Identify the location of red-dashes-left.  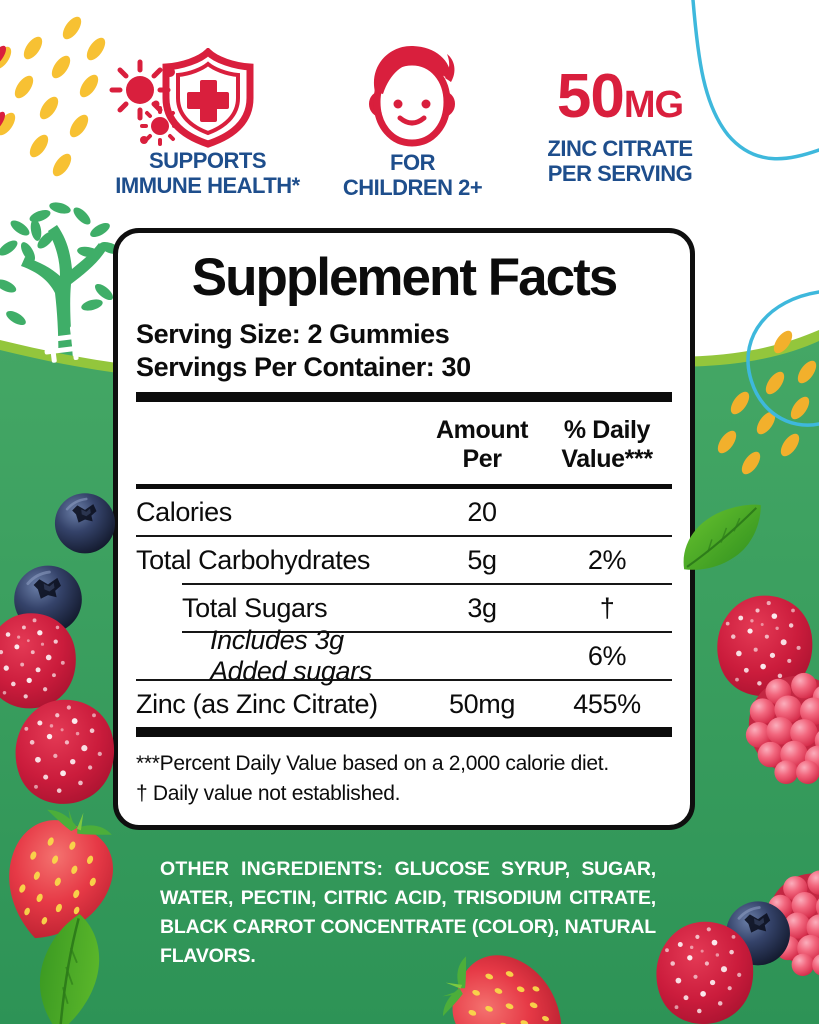
(3, 89).